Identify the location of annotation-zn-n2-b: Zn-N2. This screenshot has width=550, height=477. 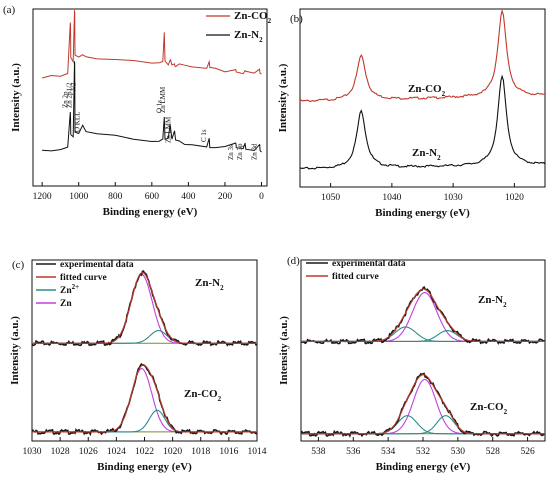
(426, 154).